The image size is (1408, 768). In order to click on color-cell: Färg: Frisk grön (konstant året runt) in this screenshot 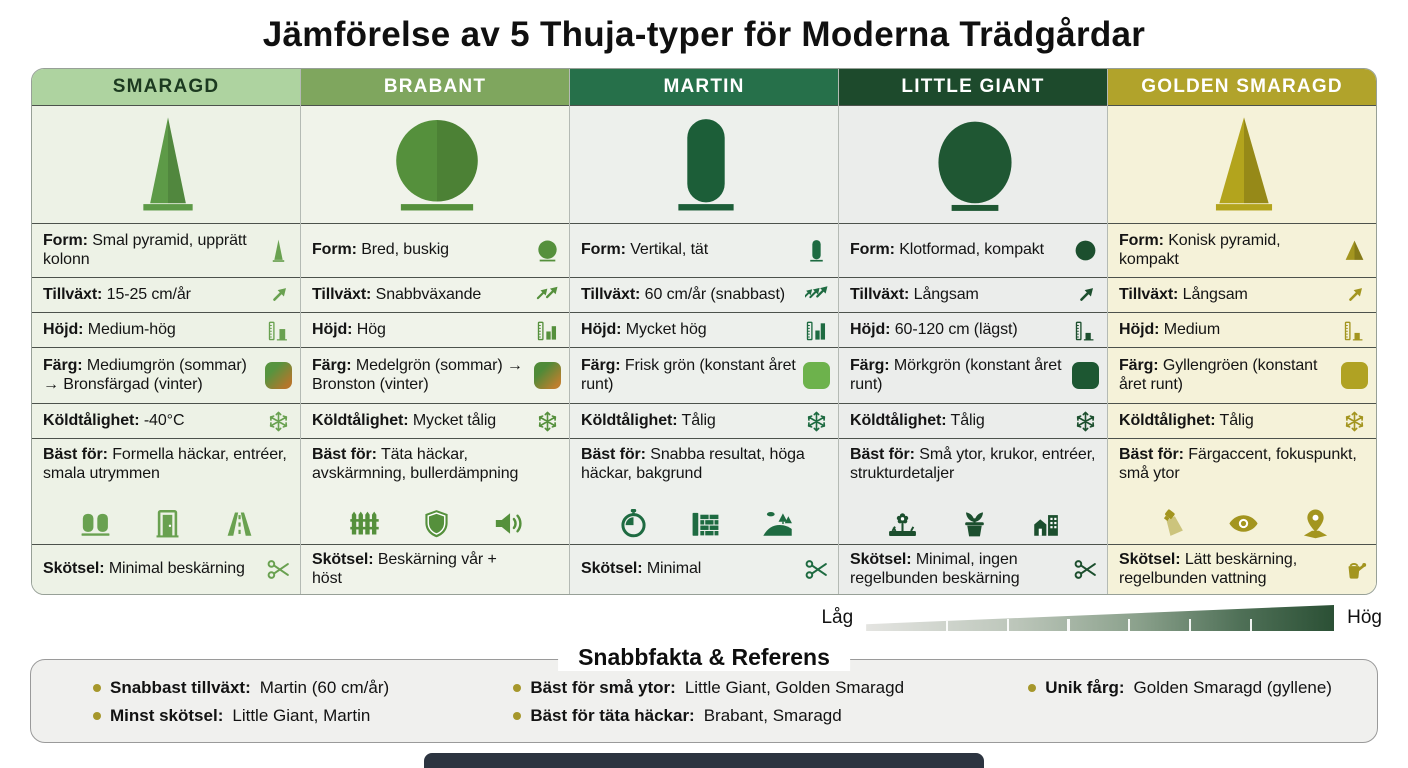, I will do `click(704, 375)`.